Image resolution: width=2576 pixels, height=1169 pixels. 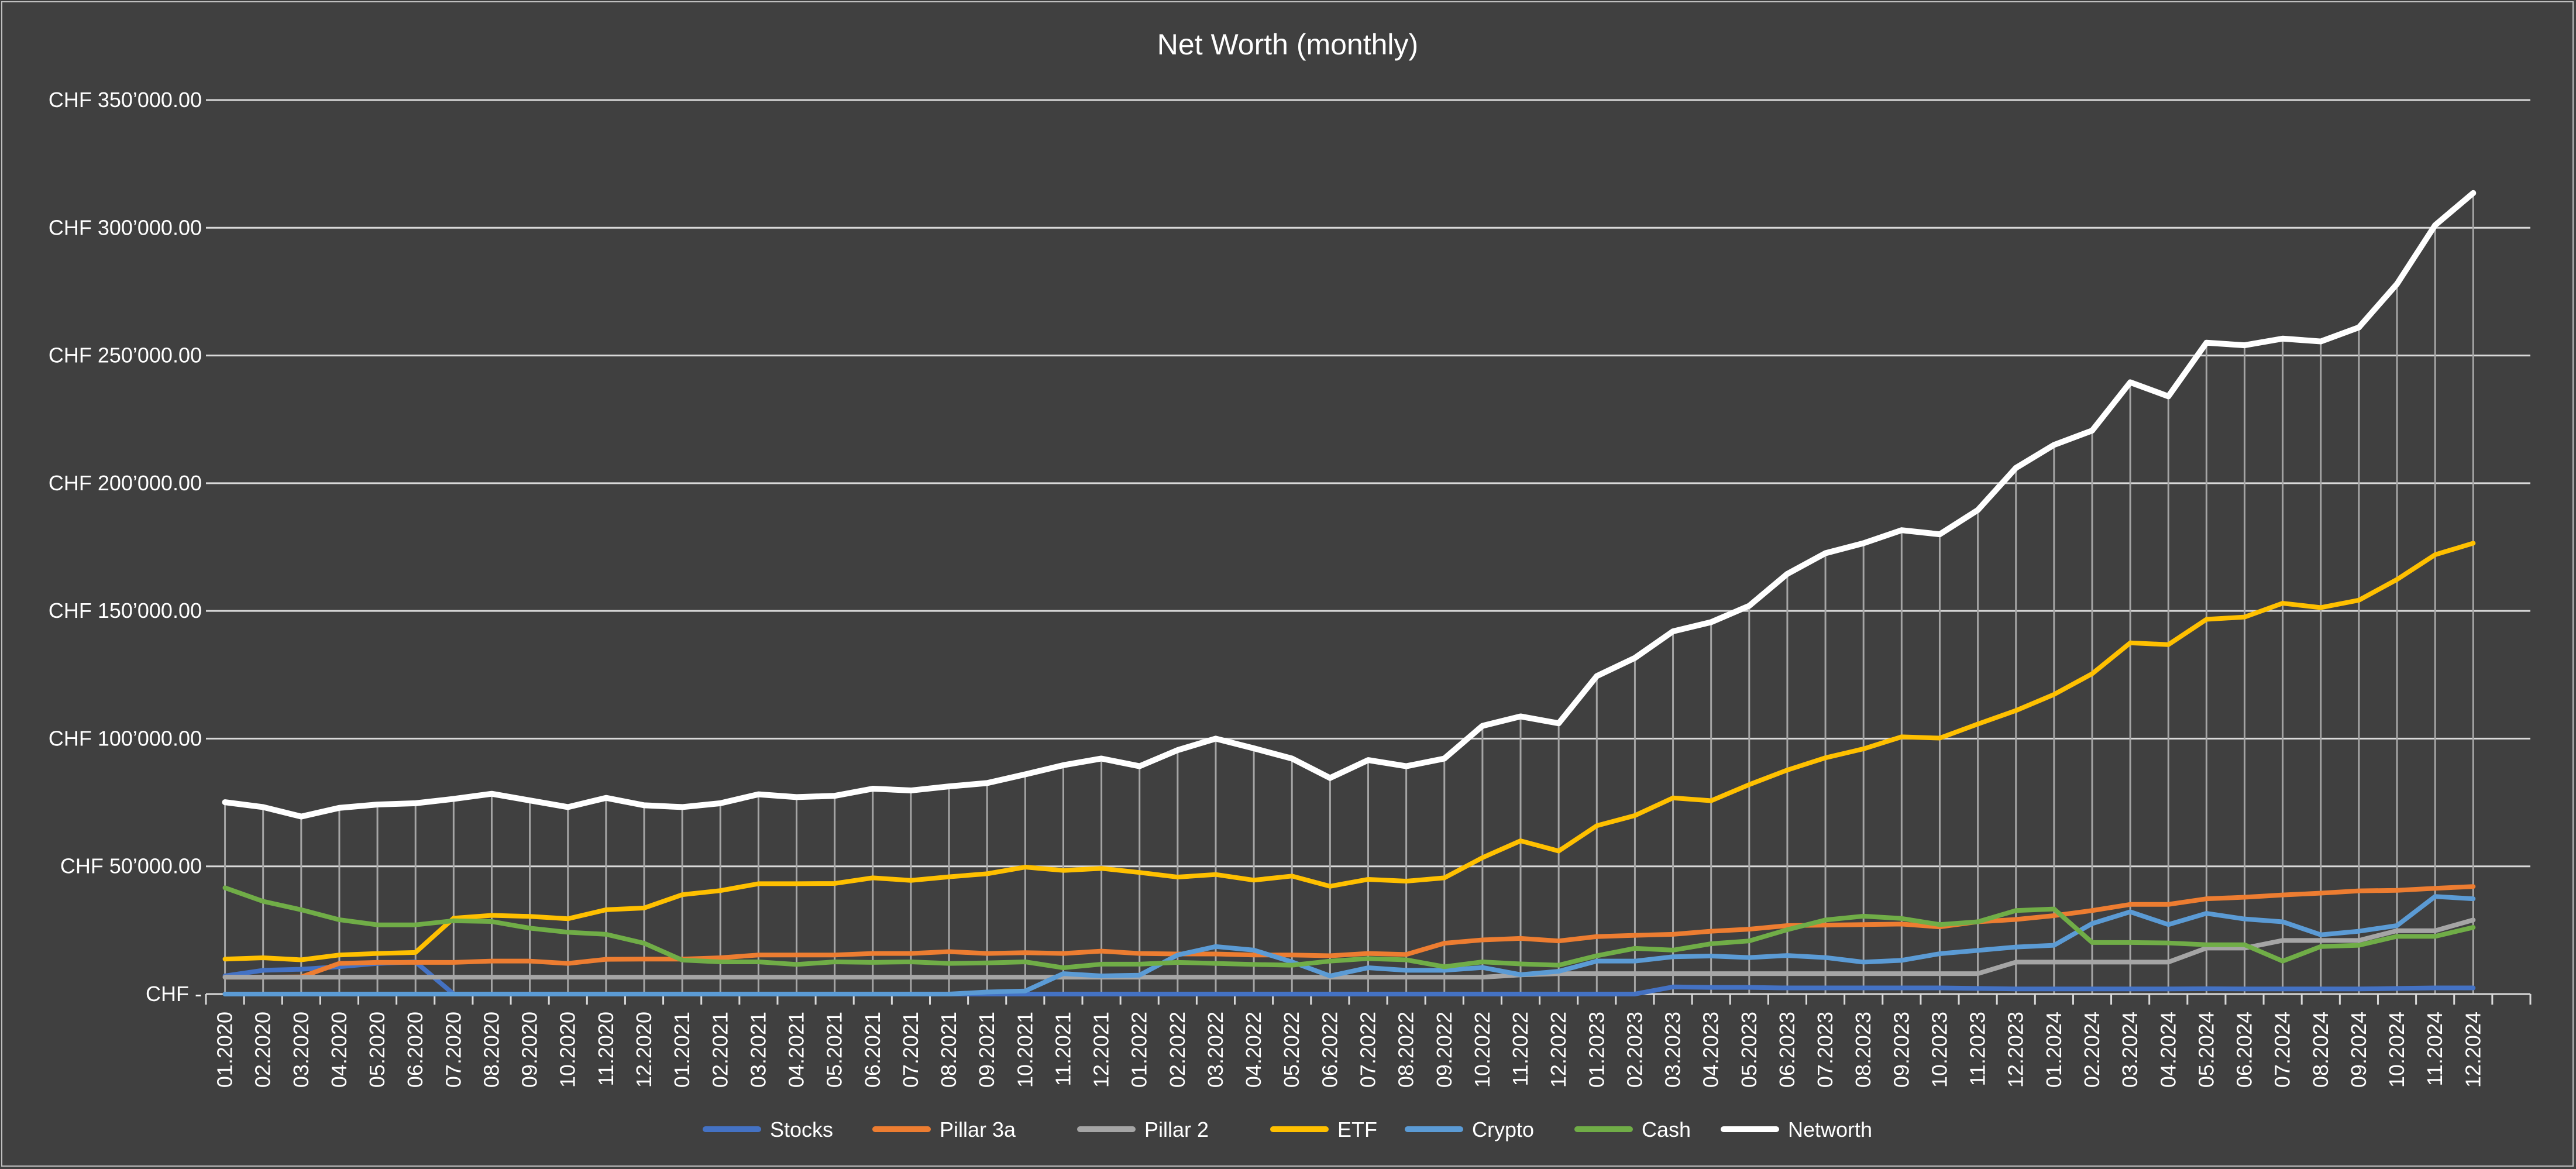 What do you see at coordinates (873, 1050) in the screenshot?
I see `x-tick-label: 06.2021` at bounding box center [873, 1050].